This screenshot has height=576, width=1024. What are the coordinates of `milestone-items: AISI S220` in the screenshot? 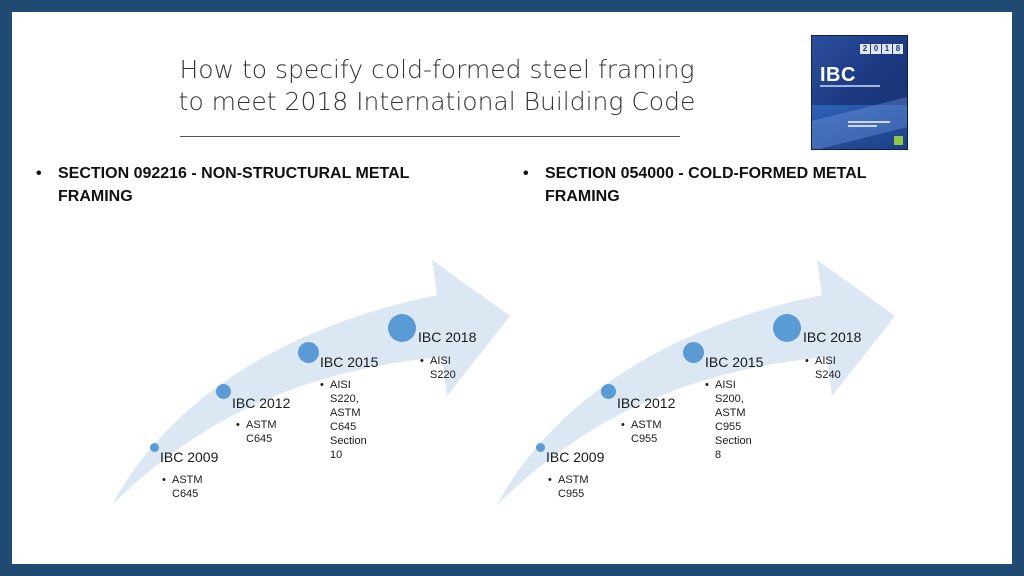 It's located at (438, 368).